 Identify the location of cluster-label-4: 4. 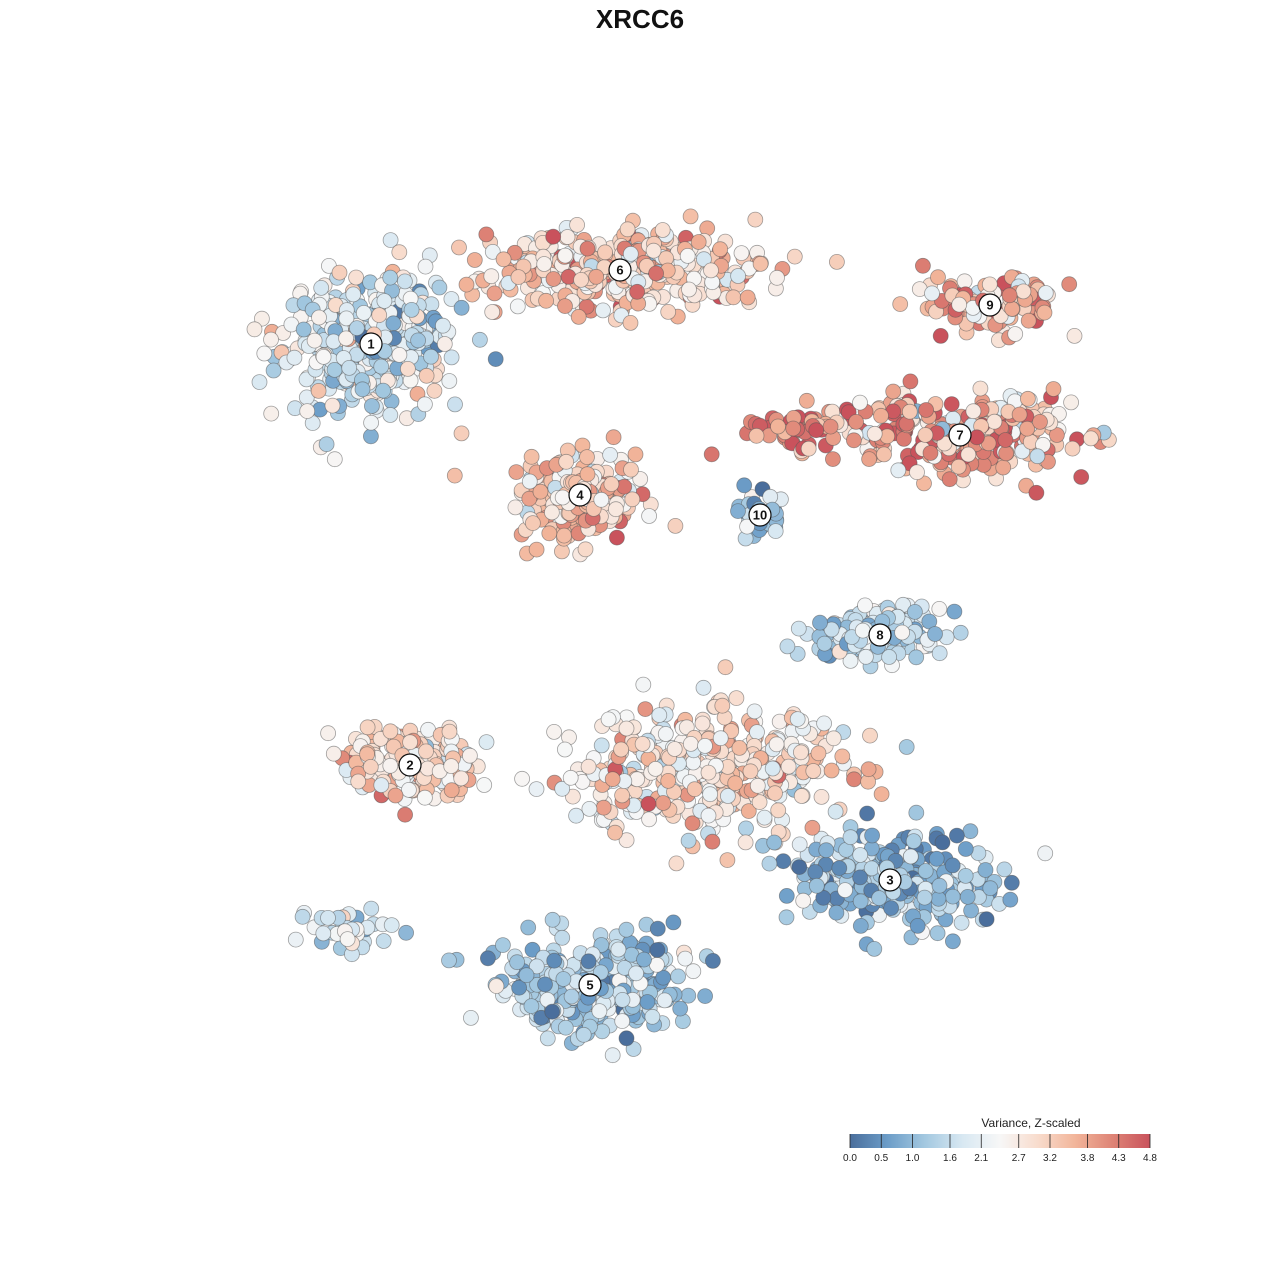
(580, 495).